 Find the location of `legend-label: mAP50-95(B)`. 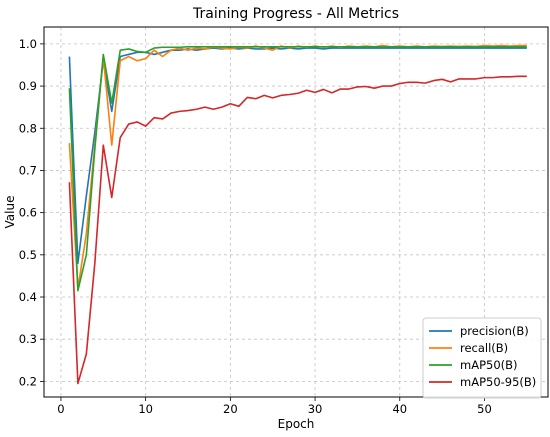

legend-label: mAP50-95(B) is located at coordinates (498, 382).